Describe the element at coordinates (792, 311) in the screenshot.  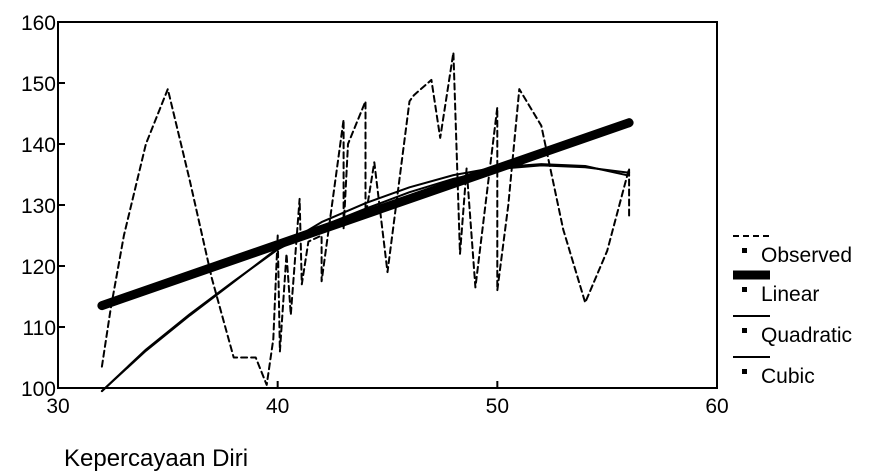
I see `legend: Observed Linear Quadratic Cubic` at that location.